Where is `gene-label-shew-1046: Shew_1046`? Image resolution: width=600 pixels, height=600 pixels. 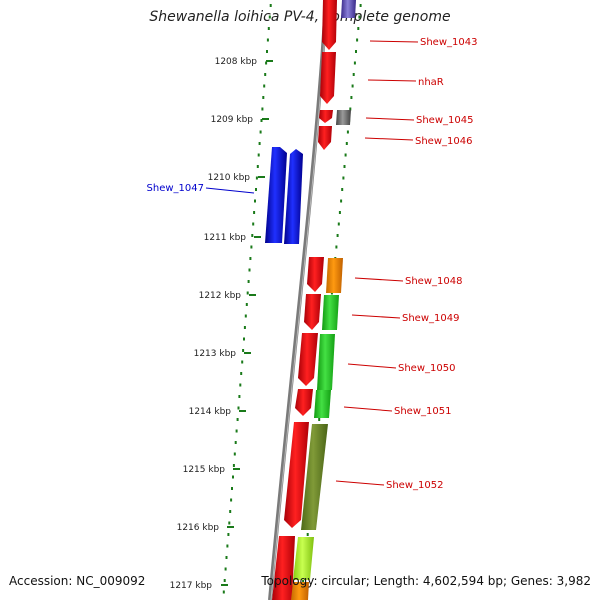 gene-label-shew-1046: Shew_1046 is located at coordinates (443, 141).